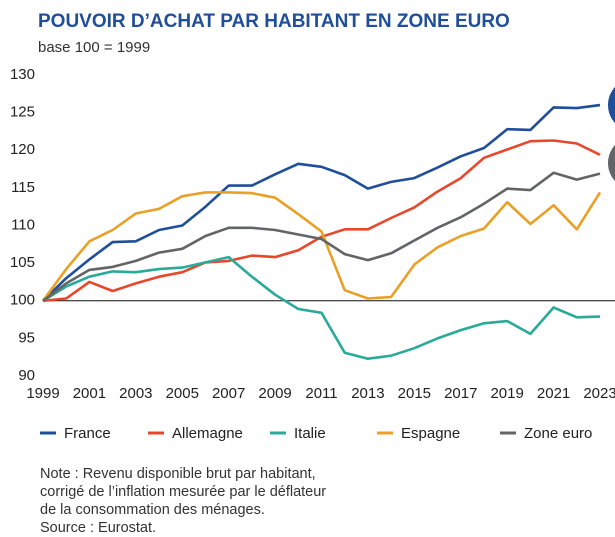  What do you see at coordinates (23, 187) in the screenshot?
I see `y-tick-label: 115` at bounding box center [23, 187].